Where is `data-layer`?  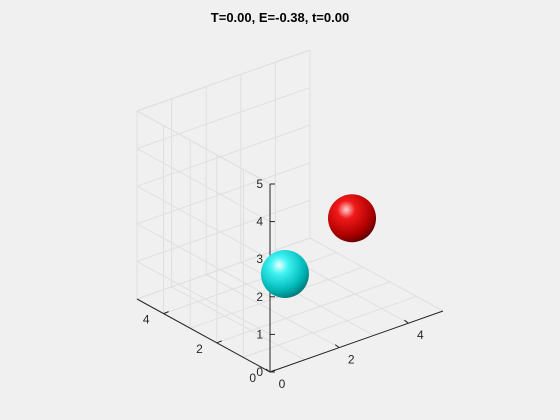 data-layer is located at coordinates (318, 246).